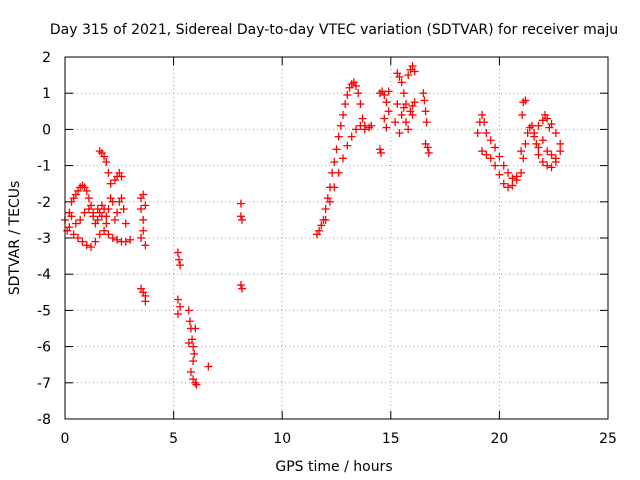 The width and height of the screenshot is (640, 480). What do you see at coordinates (44, 239) in the screenshot?
I see `y-tick-label: -3` at bounding box center [44, 239].